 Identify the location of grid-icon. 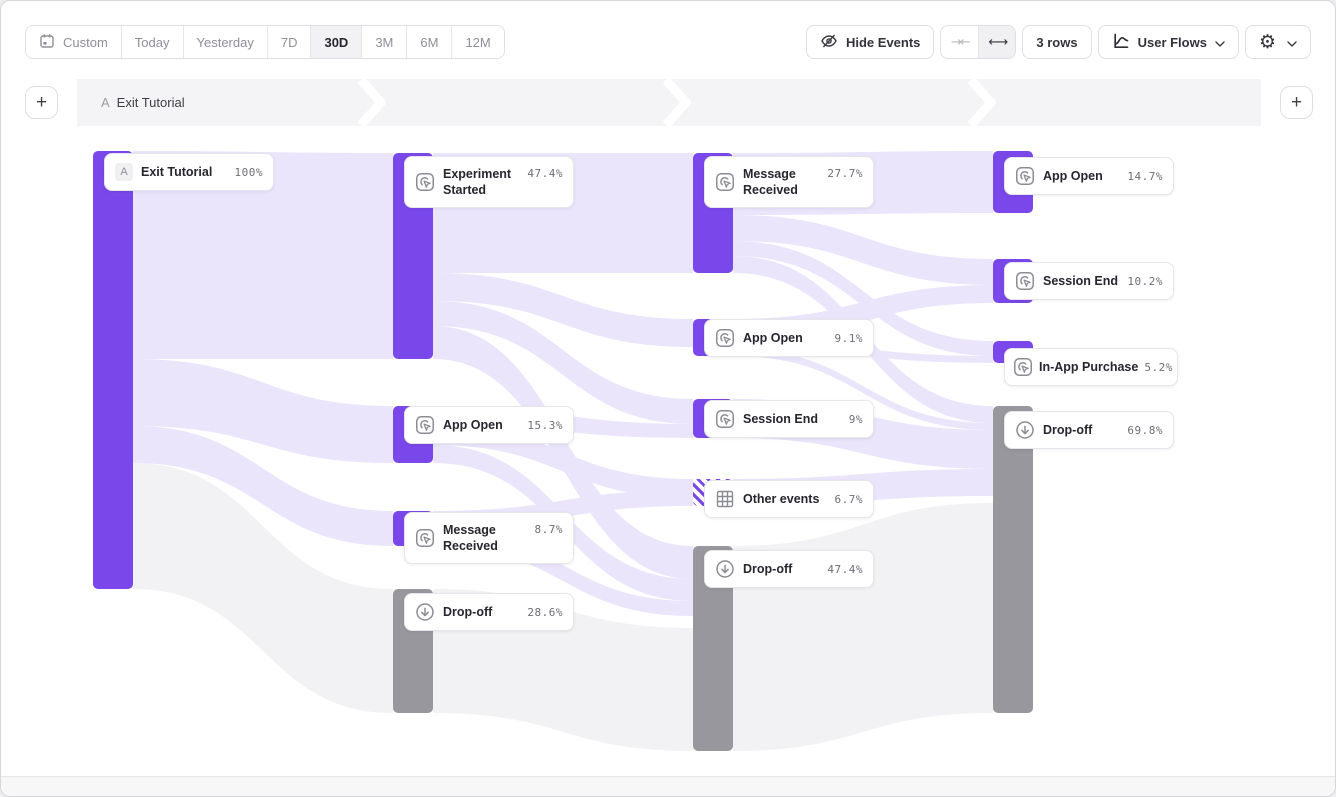
(725, 499).